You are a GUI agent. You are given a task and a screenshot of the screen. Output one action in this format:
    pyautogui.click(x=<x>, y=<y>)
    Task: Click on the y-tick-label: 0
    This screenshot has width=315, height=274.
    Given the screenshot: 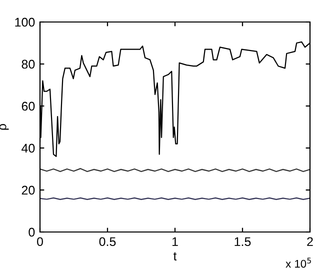 What is the action you would take?
    pyautogui.click(x=31, y=232)
    